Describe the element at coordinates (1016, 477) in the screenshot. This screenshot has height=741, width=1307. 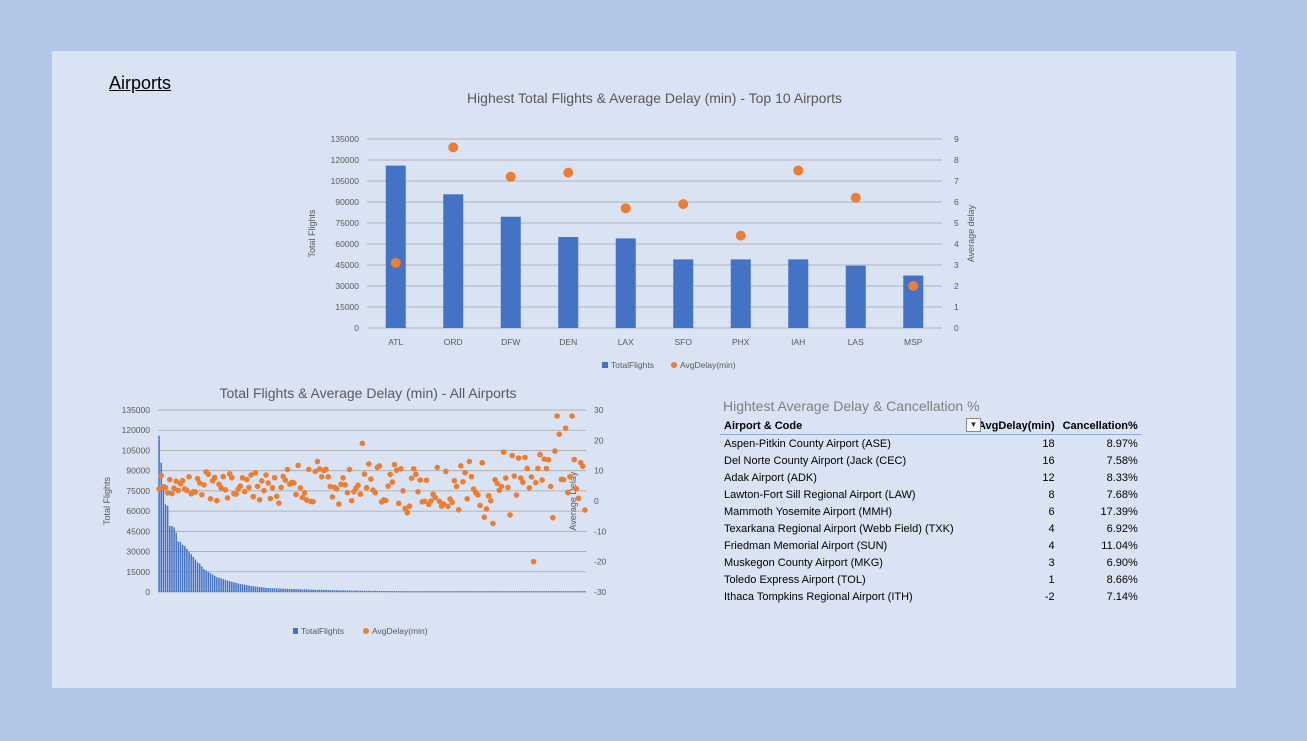
I see `cell-avgdelay: 12` at that location.